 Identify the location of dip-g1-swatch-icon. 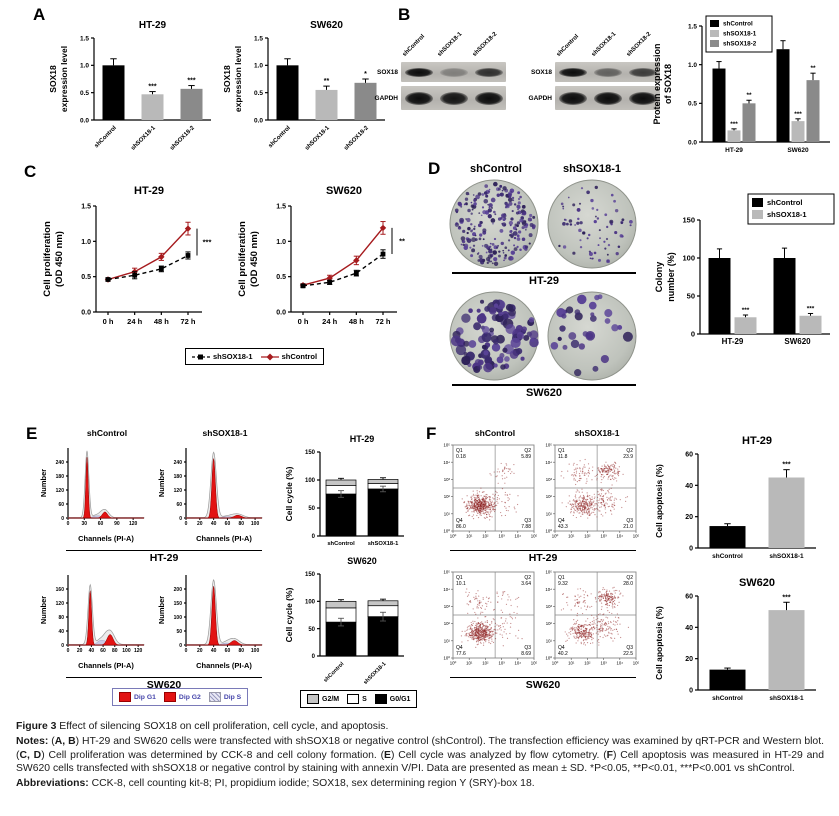
(125, 697).